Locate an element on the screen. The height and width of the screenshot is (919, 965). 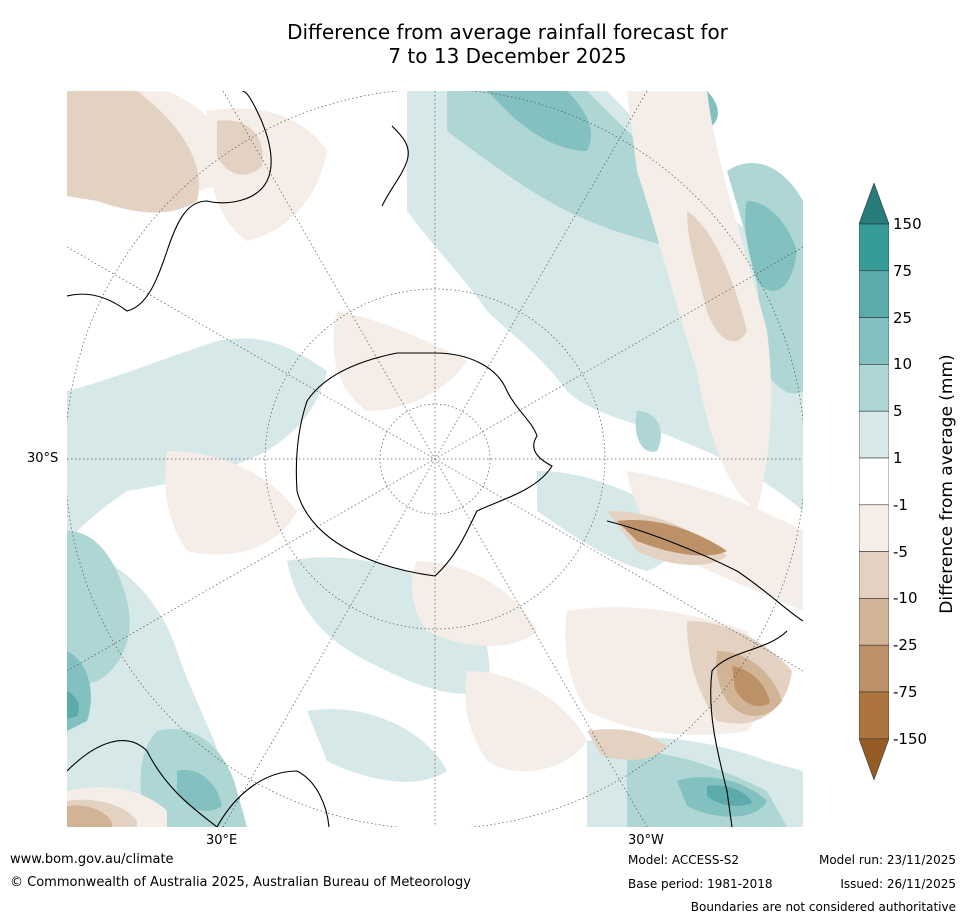
australia-coast is located at coordinates (169, 201).